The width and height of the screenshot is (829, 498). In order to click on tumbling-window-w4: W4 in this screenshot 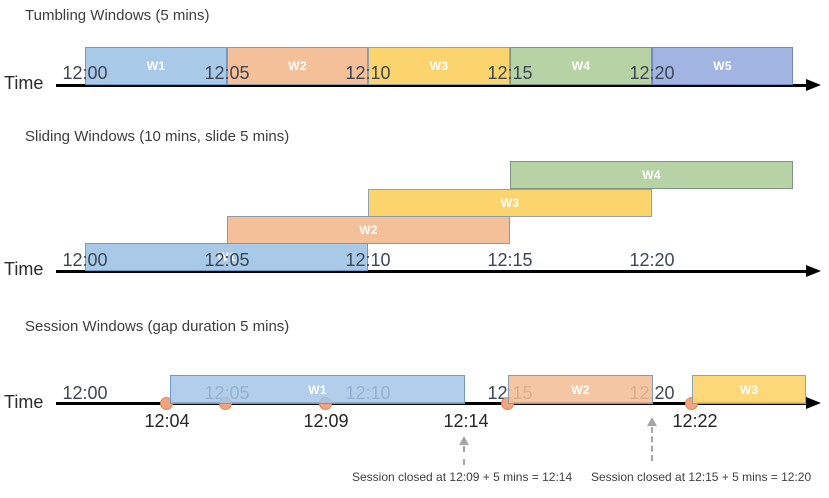, I will do `click(581, 66)`.